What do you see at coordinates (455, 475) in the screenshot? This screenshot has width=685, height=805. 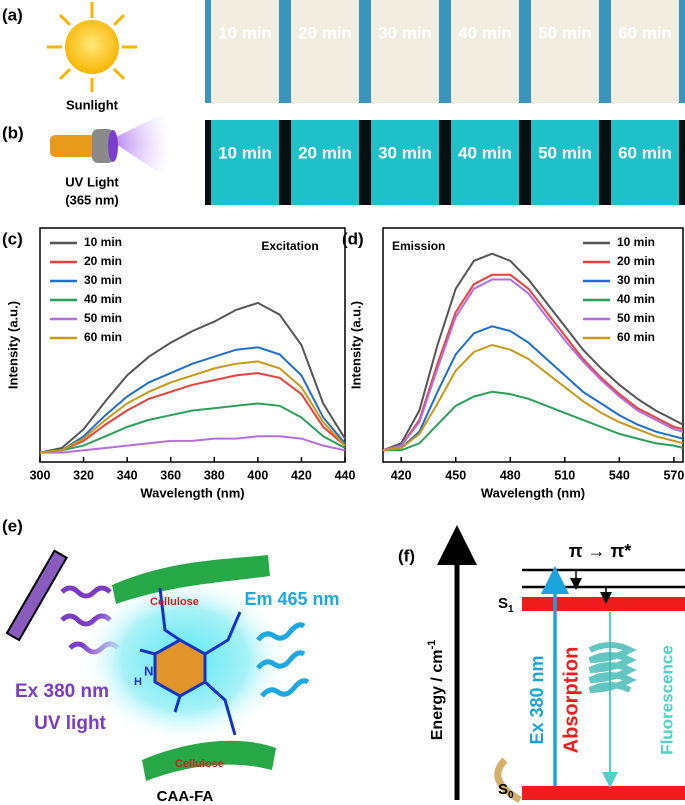 I see `x-tick-label: 450` at bounding box center [455, 475].